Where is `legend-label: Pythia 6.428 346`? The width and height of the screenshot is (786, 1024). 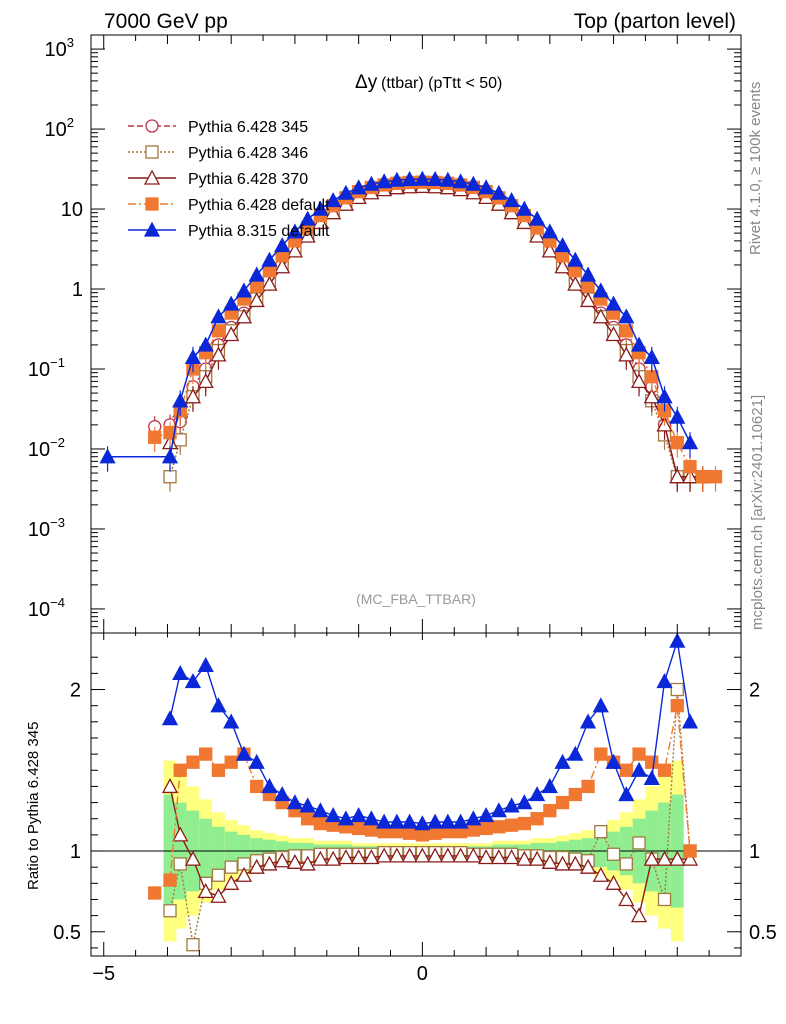 legend-label: Pythia 6.428 346 is located at coordinates (248, 153).